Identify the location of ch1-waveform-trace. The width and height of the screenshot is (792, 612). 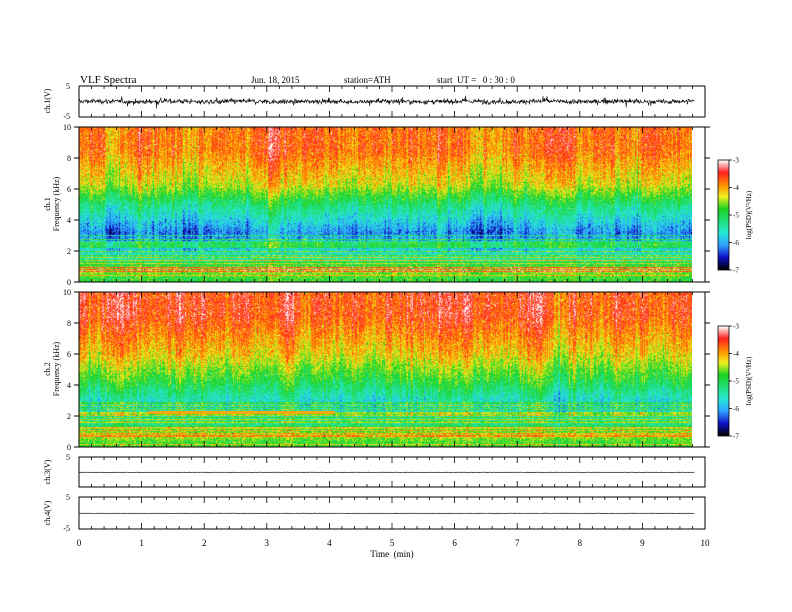
(386, 102).